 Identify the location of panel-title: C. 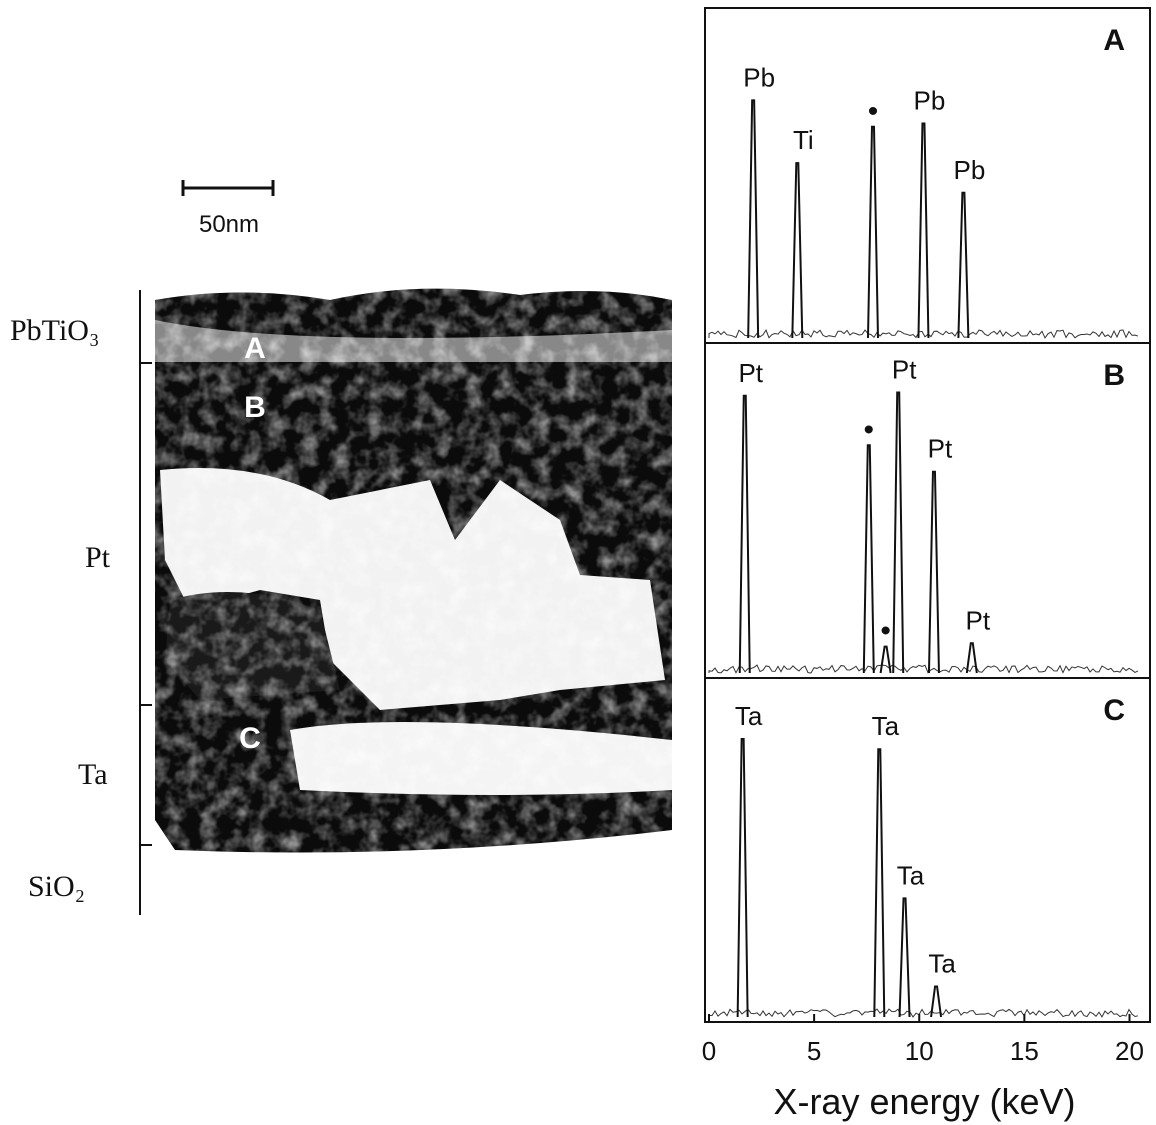
(1114, 710).